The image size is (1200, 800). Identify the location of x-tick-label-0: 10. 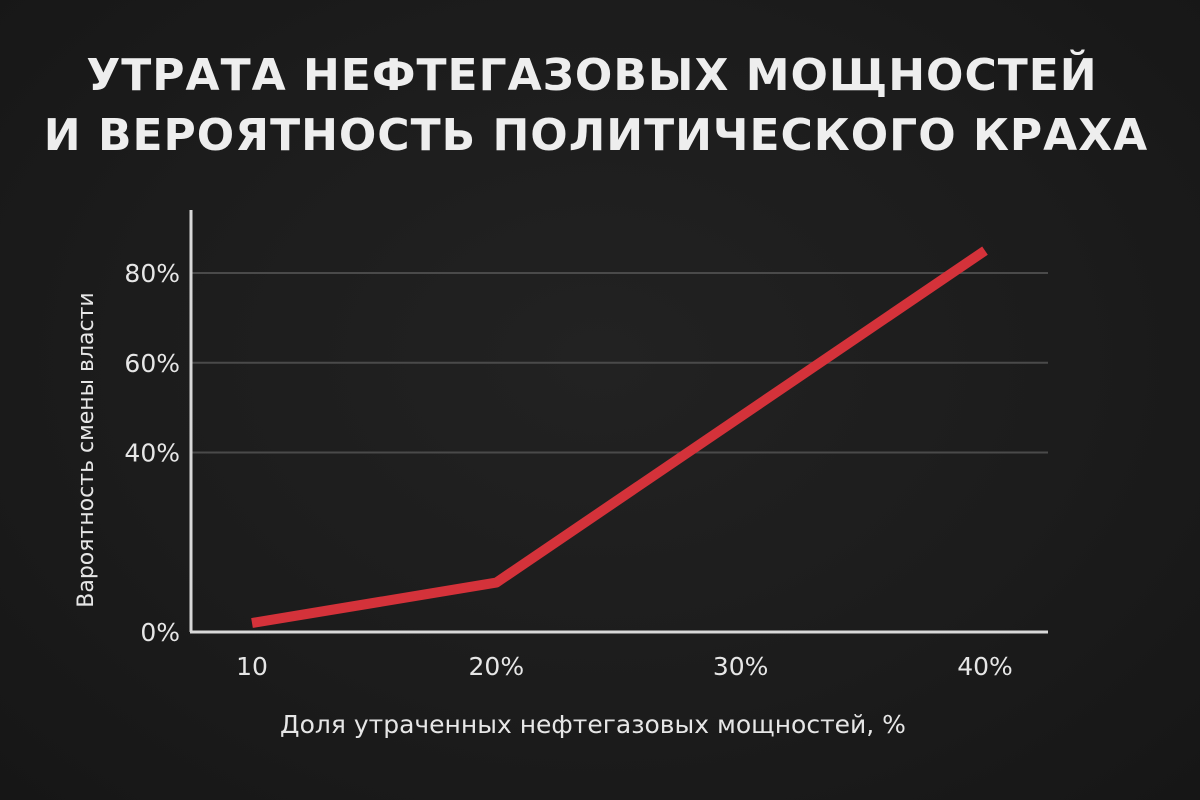
(252, 666).